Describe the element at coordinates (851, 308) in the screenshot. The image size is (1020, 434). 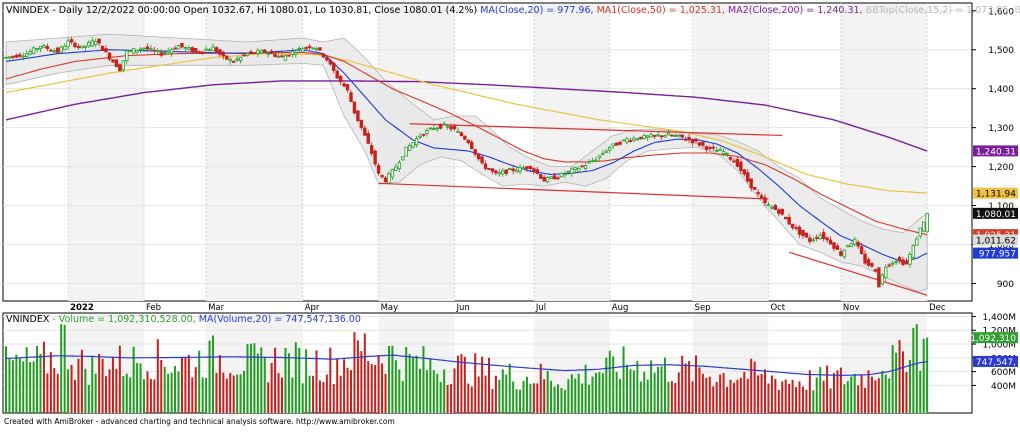
I see `month-label: Nov` at that location.